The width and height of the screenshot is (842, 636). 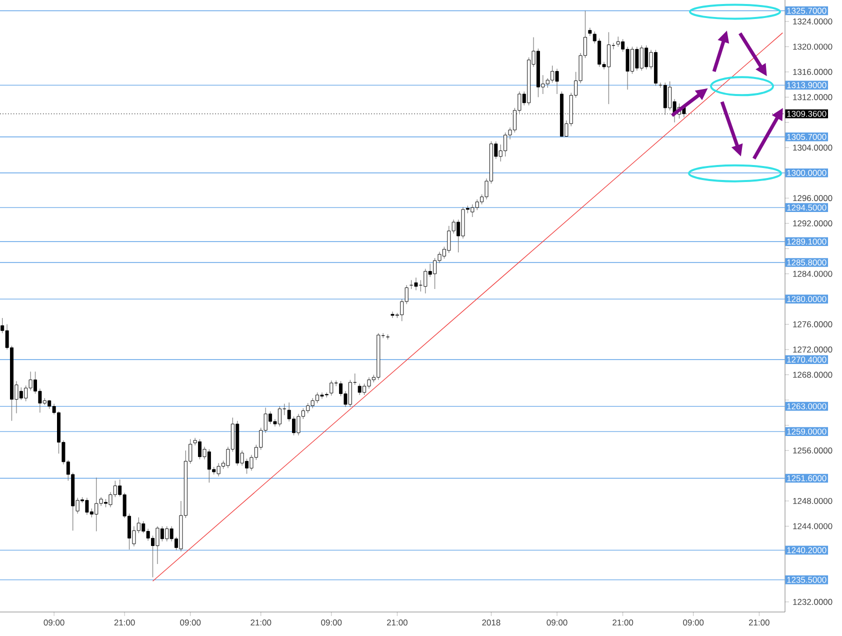 I want to click on y-tick-label: 1268.0000, so click(x=812, y=375).